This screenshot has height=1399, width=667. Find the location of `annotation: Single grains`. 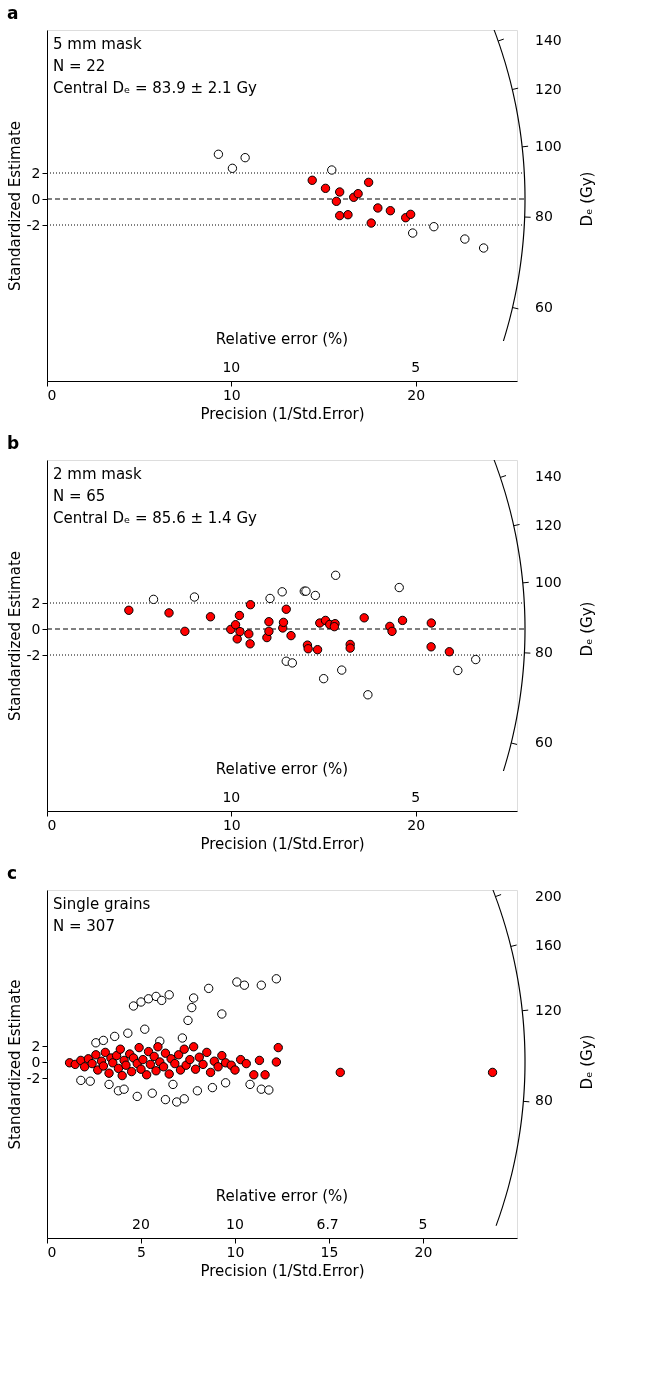

annotation: Single grains is located at coordinates (102, 904).